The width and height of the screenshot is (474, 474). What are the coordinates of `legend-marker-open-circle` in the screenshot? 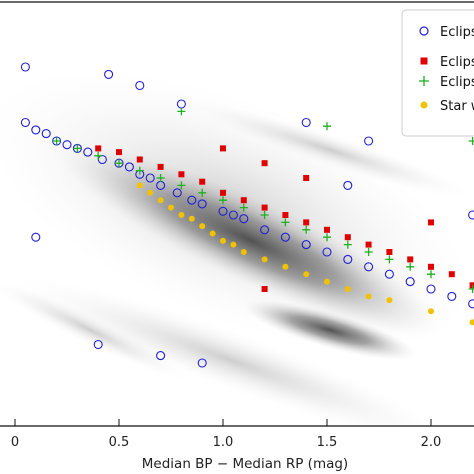 It's located at (424, 31).